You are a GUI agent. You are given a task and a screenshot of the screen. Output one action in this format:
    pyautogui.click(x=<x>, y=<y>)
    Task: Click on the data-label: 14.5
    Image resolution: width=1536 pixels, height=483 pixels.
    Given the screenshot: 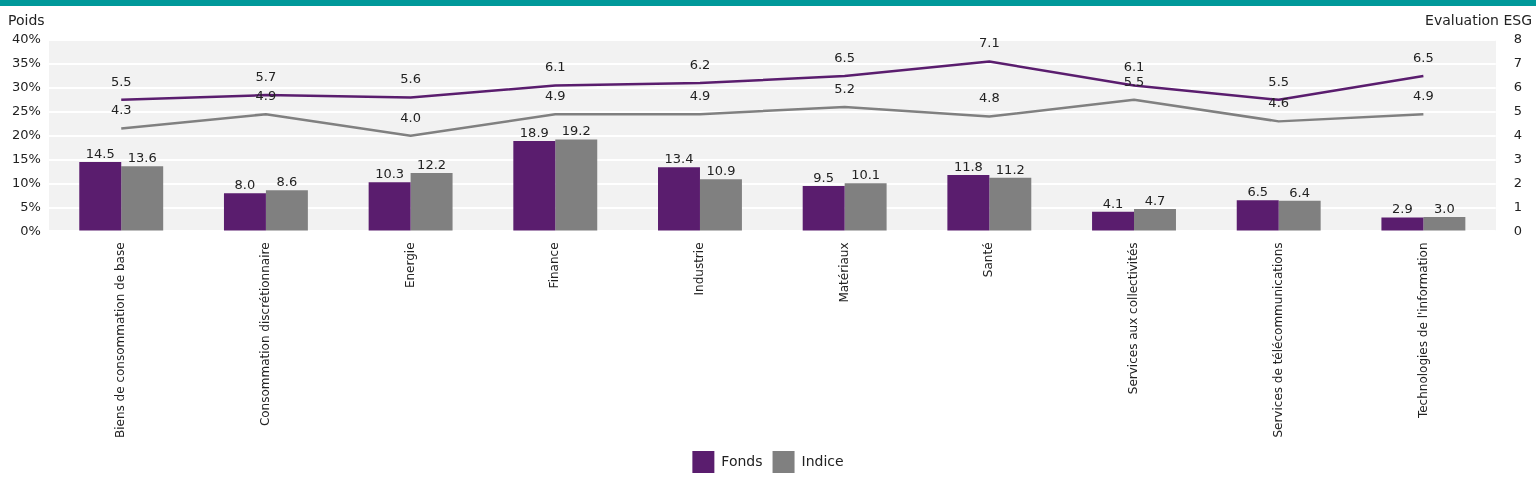 What is the action you would take?
    pyautogui.click(x=100, y=153)
    